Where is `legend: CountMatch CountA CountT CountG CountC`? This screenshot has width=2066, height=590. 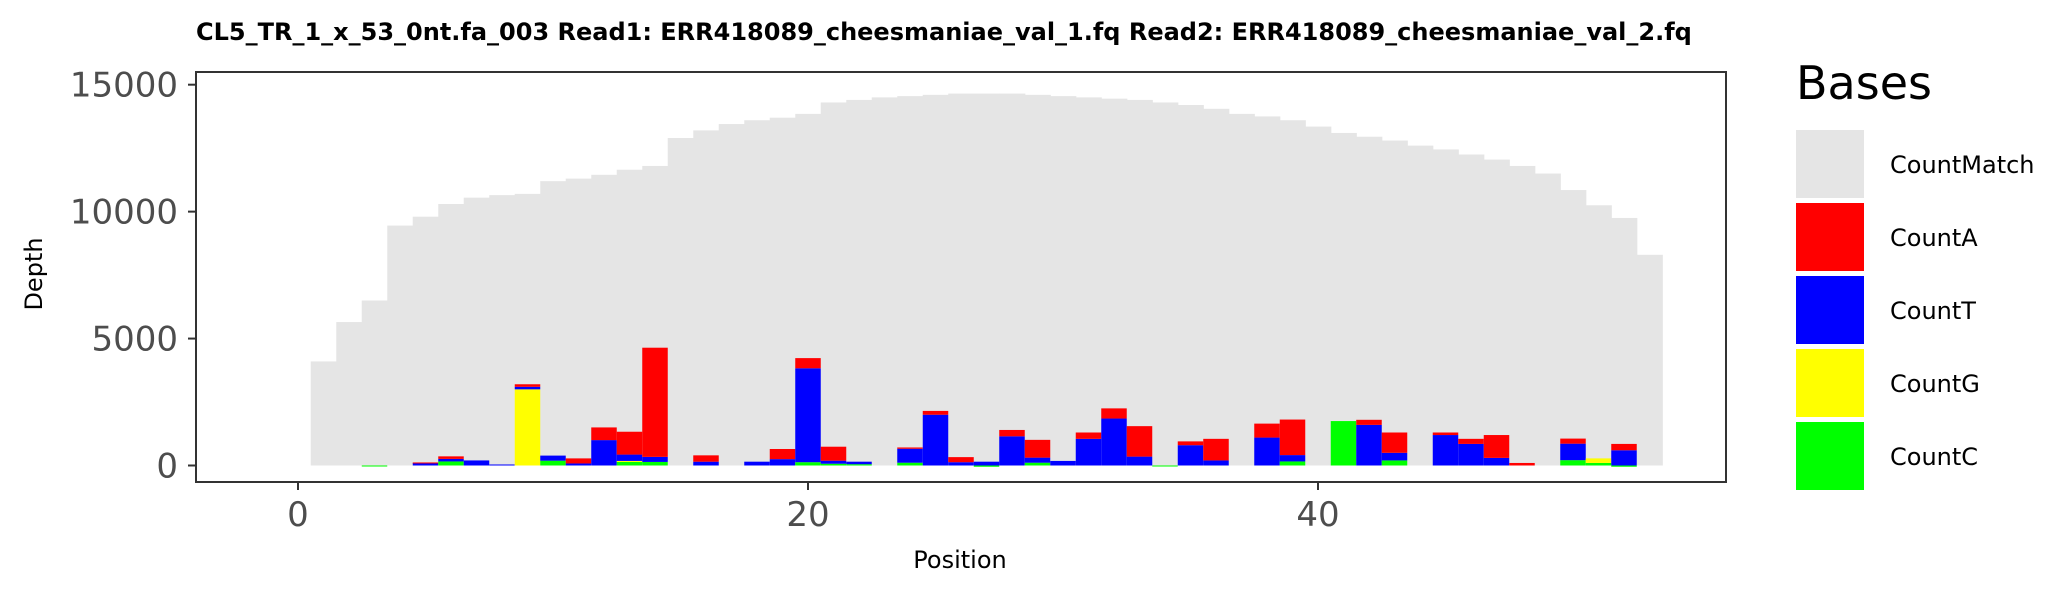
legend: CountMatch CountA CountT CountG CountC is located at coordinates (1915, 310).